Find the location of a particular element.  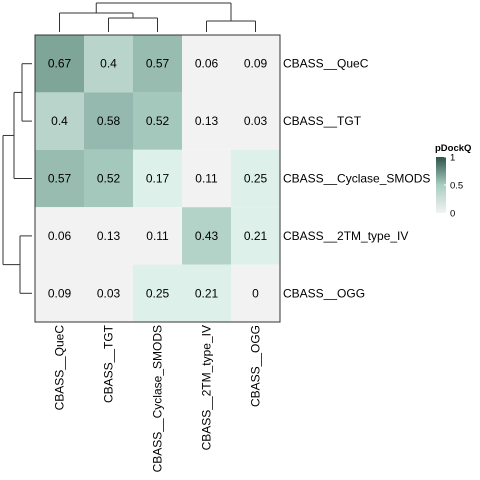

legend-title: pDockQ is located at coordinates (453, 148).